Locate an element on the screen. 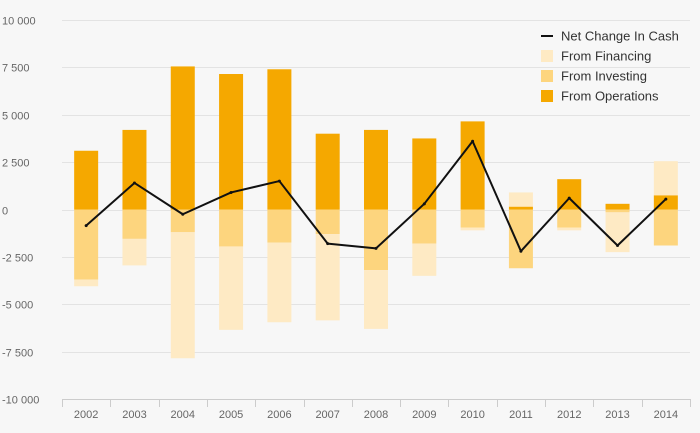 This screenshot has width=700, height=433. bar-from-operations-2009 is located at coordinates (424, 174).